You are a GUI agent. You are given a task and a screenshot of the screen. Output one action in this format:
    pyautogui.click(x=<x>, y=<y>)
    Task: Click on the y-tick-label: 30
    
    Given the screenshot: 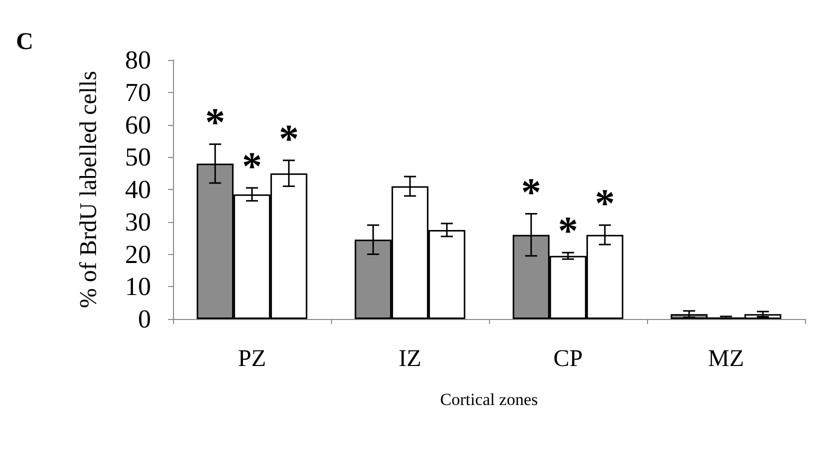 What is the action you would take?
    pyautogui.click(x=138, y=221)
    